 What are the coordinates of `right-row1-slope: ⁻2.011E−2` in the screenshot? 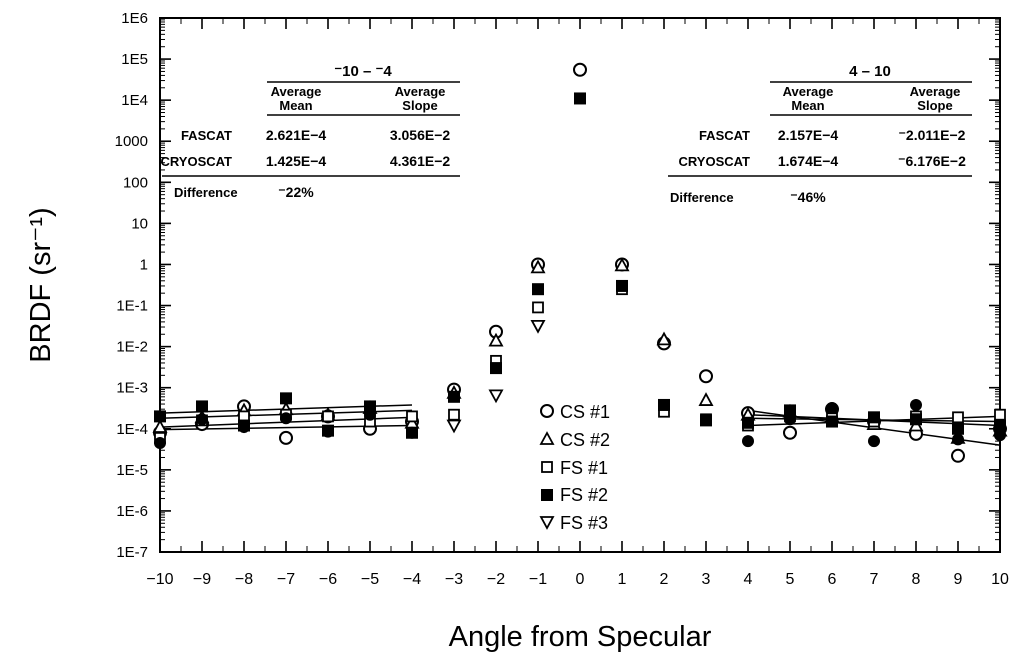 It's located at (932, 135).